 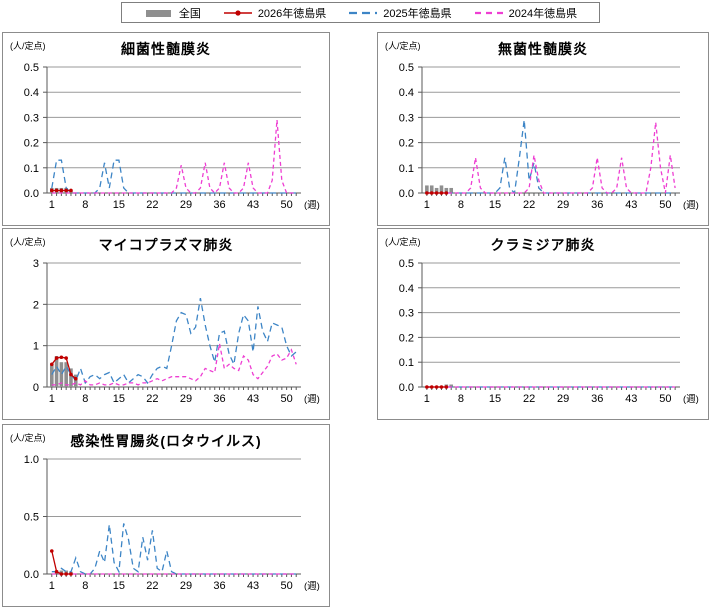 I want to click on chart-mycoplasma-pneumonia: (人/定点) マイコプラズマ肺炎 0 1 2 3 1 8 15 22 29 36 43 50 (週), so click(x=166, y=324).